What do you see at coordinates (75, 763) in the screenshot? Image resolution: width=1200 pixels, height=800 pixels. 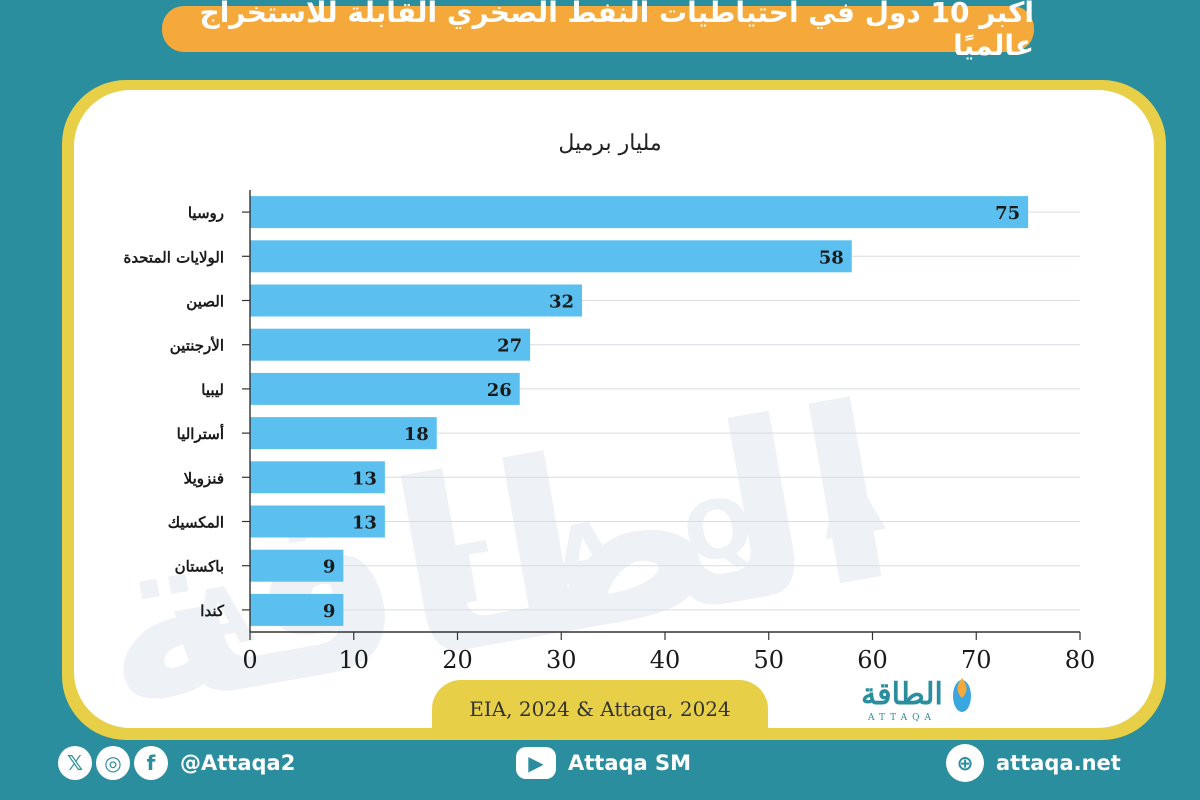 I see `x-icon: 𝕏` at bounding box center [75, 763].